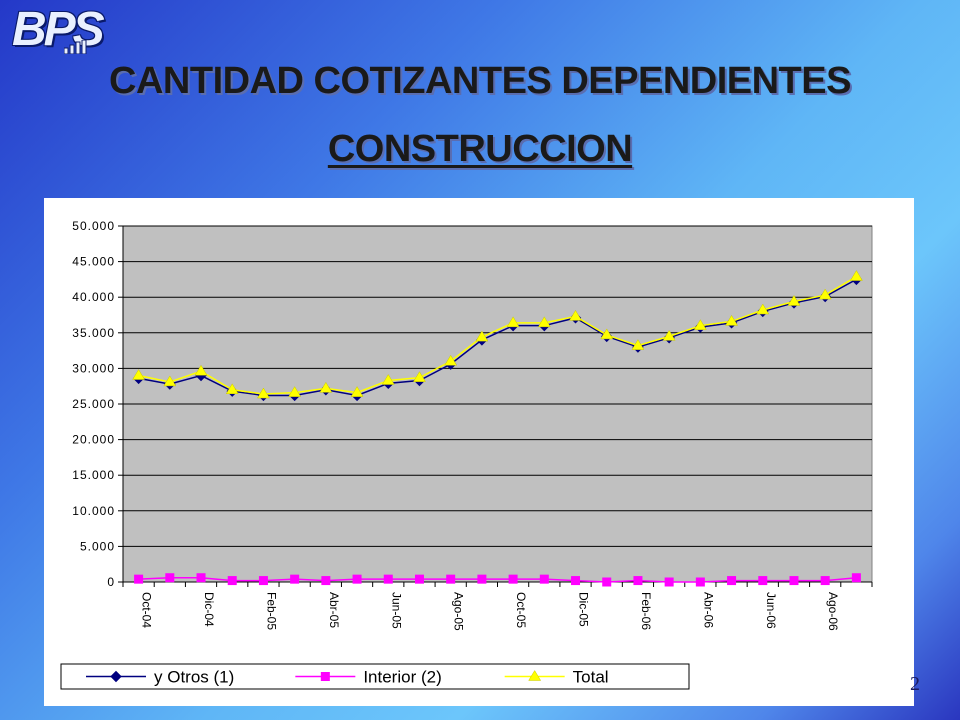  I want to click on x-tick-label: Dic-05, so click(584, 609).